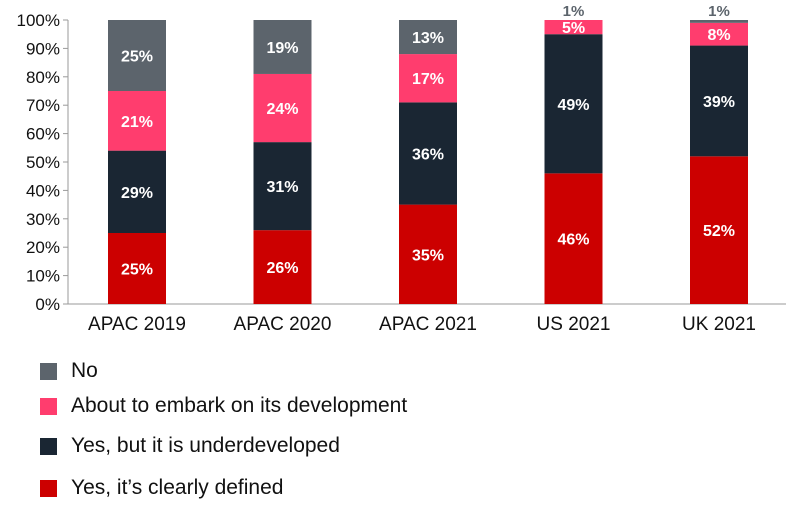 The height and width of the screenshot is (512, 792). I want to click on x-tick-label: APAC 2021, so click(428, 324).